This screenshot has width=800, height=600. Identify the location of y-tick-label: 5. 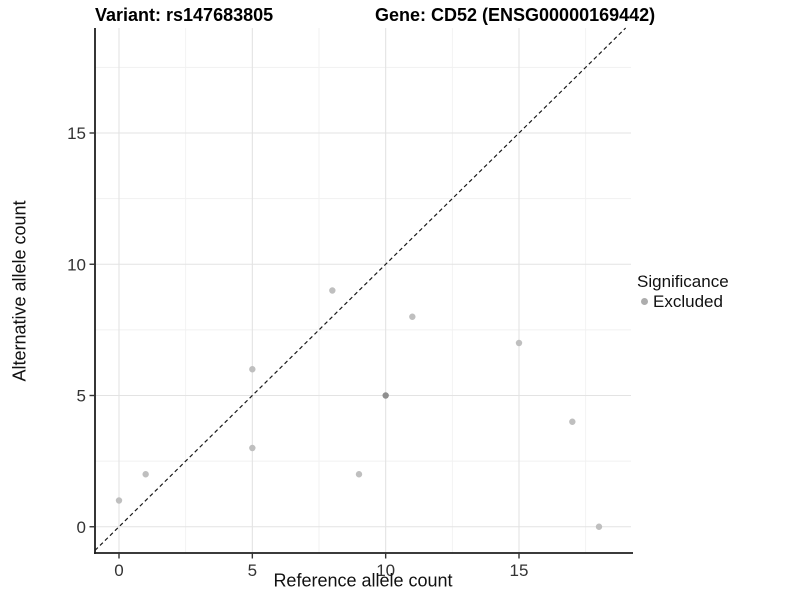
(81, 396).